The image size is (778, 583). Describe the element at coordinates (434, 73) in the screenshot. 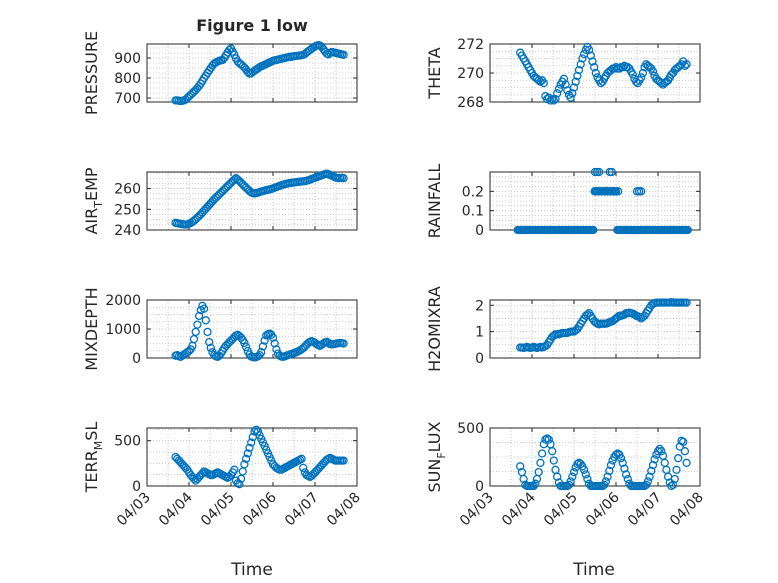

I see `y-axis-label: THETA` at that location.